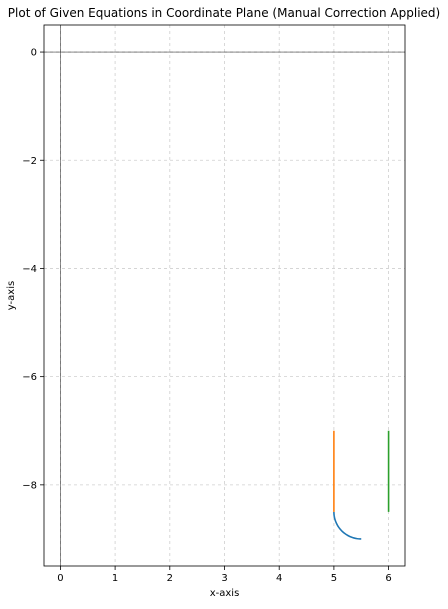 The height and width of the screenshot is (609, 448). Describe the element at coordinates (29, 269) in the screenshot. I see `y-tick-label: −4` at that location.